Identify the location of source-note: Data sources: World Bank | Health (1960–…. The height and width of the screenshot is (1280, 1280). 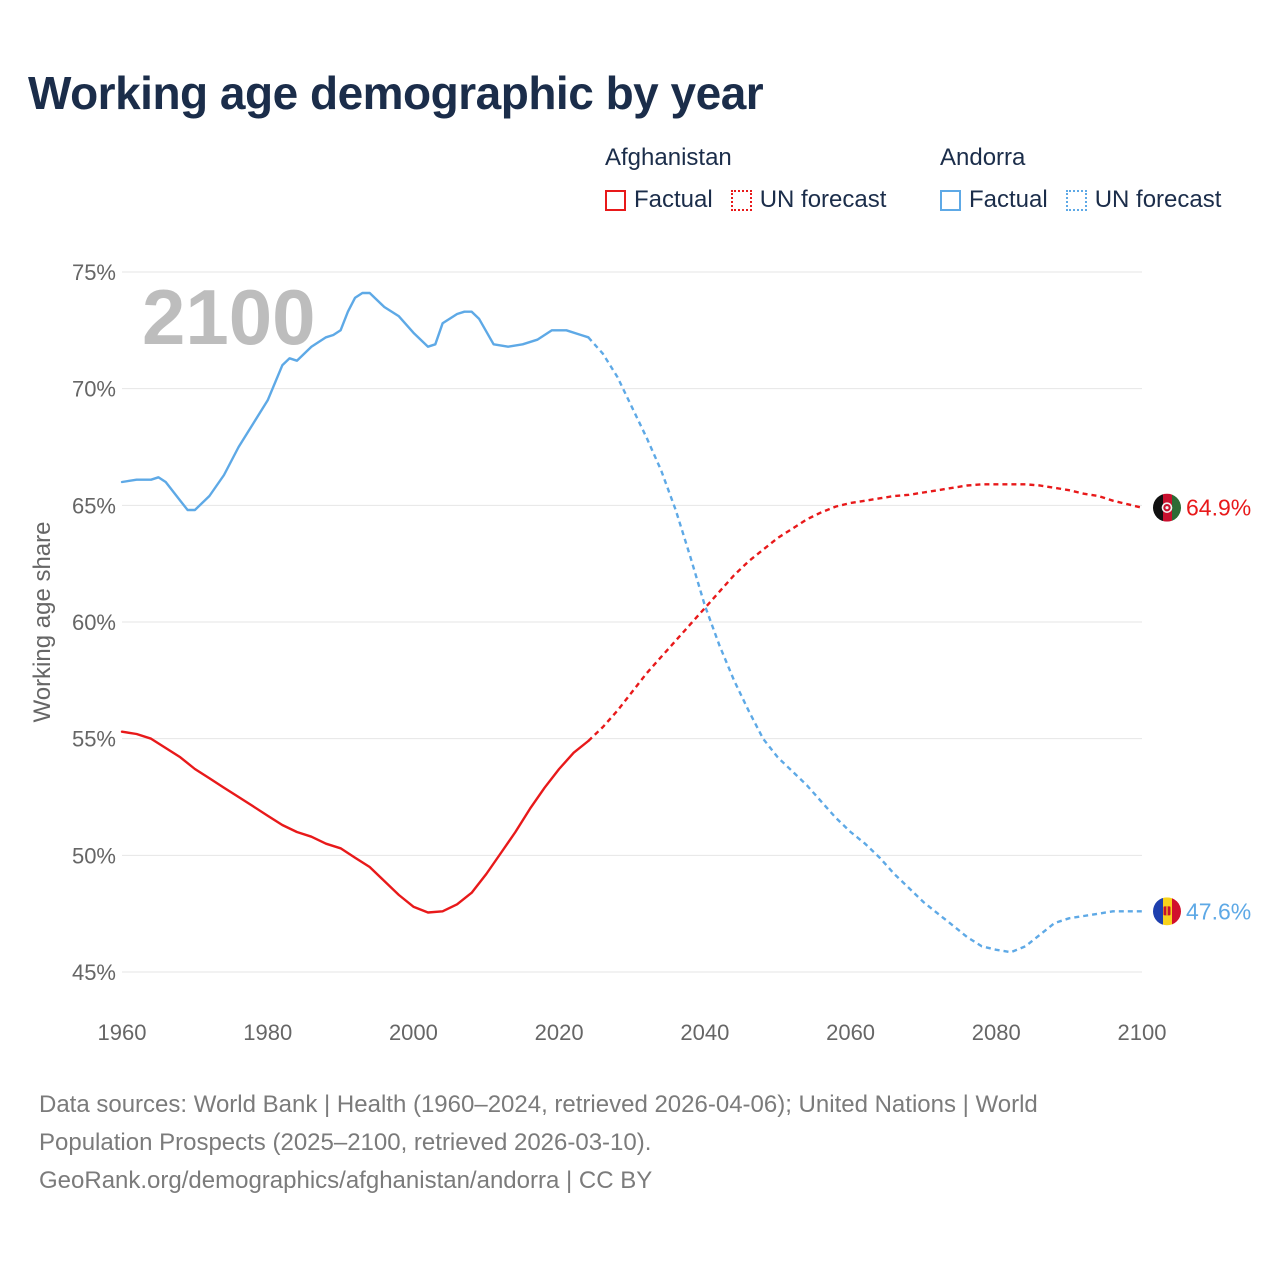
(599, 1143).